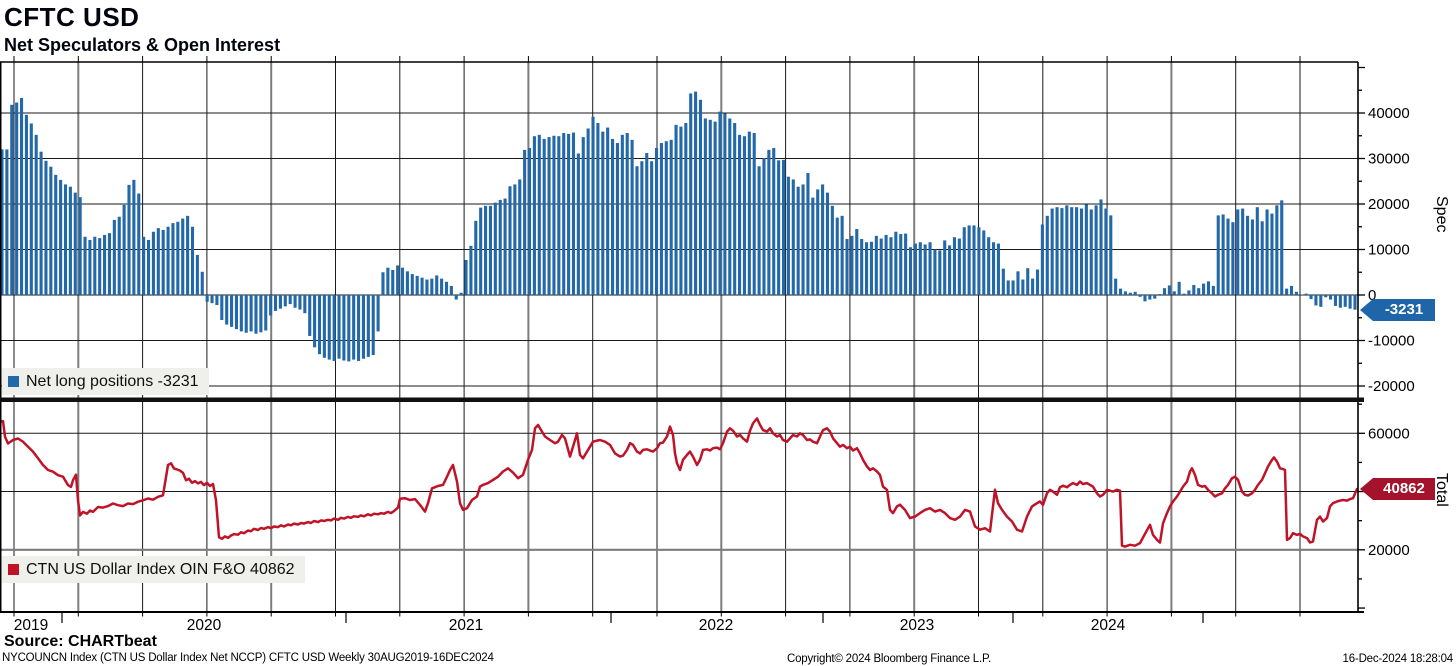  I want to click on copyright-line: Copyright© 2024 Bloomberg Finance L.P., so click(889, 659).